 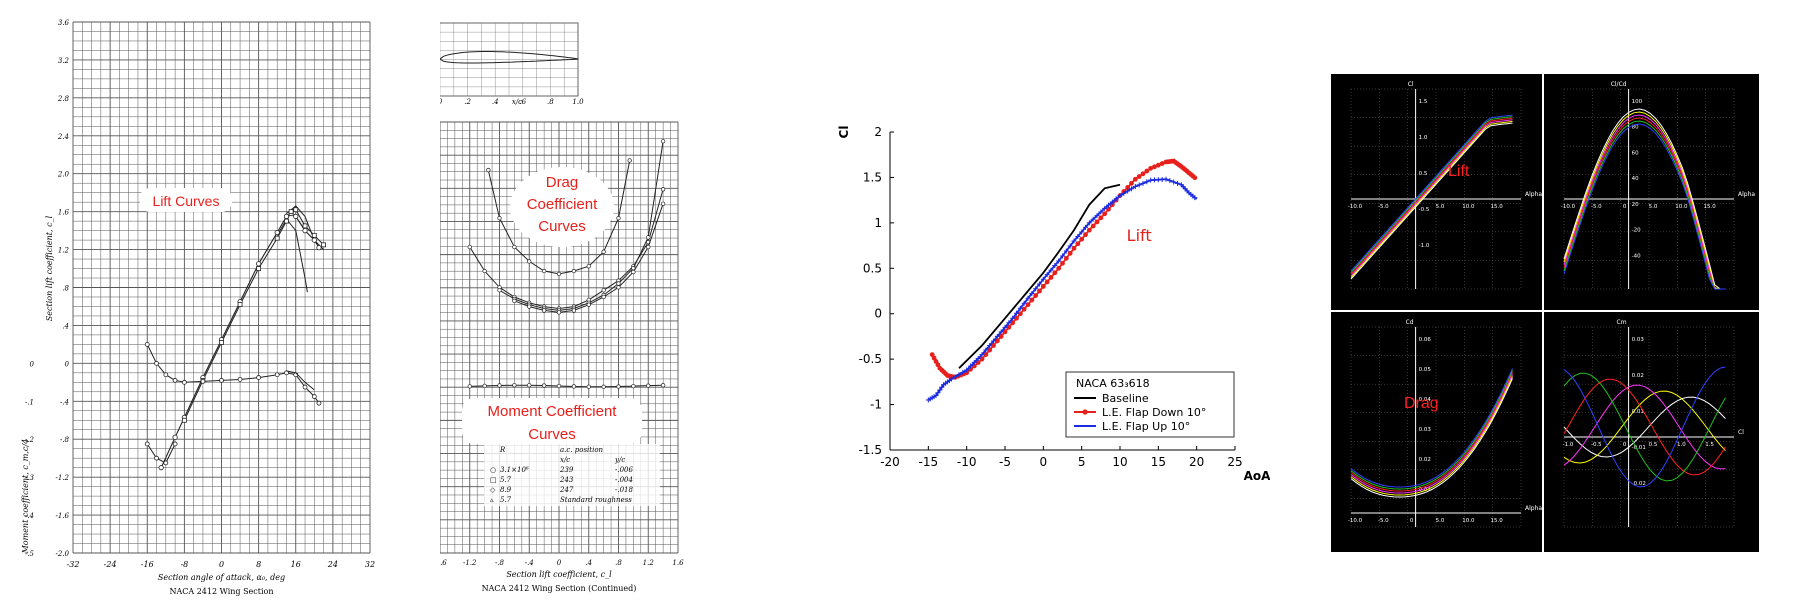 I want to click on y-tick-label: -1.0, so click(x=1424, y=246).